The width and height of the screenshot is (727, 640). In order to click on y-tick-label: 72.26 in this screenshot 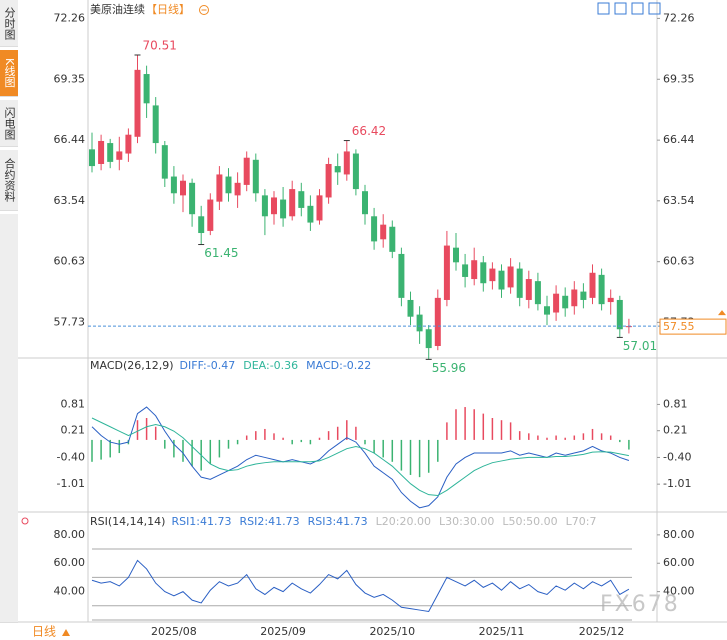, I will do `click(70, 17)`.